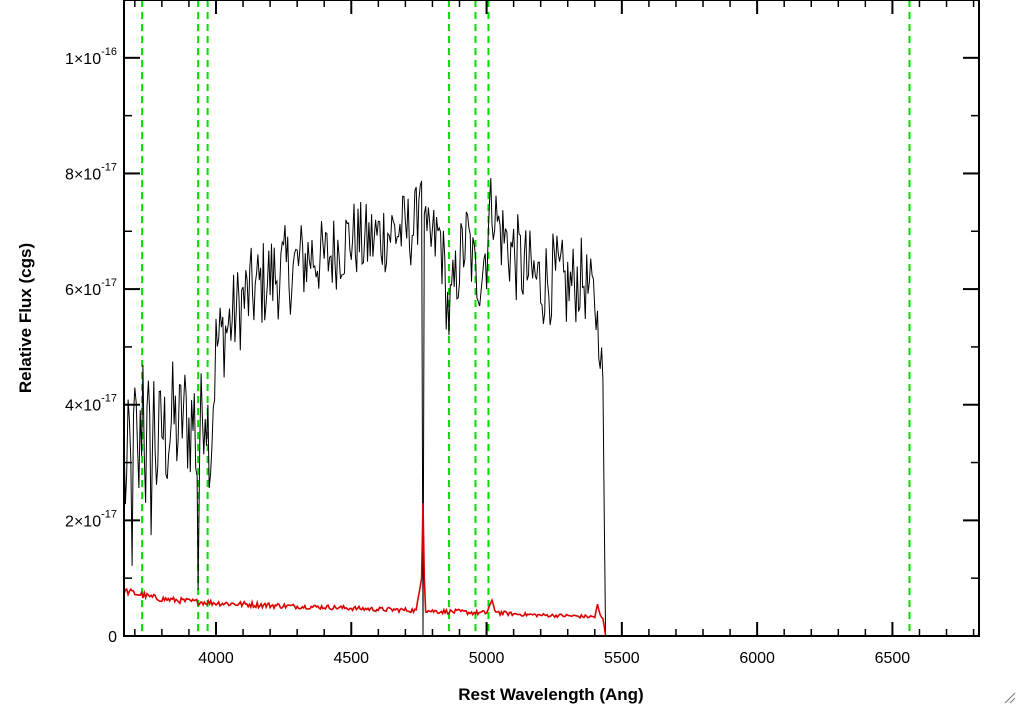  Describe the element at coordinates (893, 658) in the screenshot. I see `x-tick-label: 6500` at that location.